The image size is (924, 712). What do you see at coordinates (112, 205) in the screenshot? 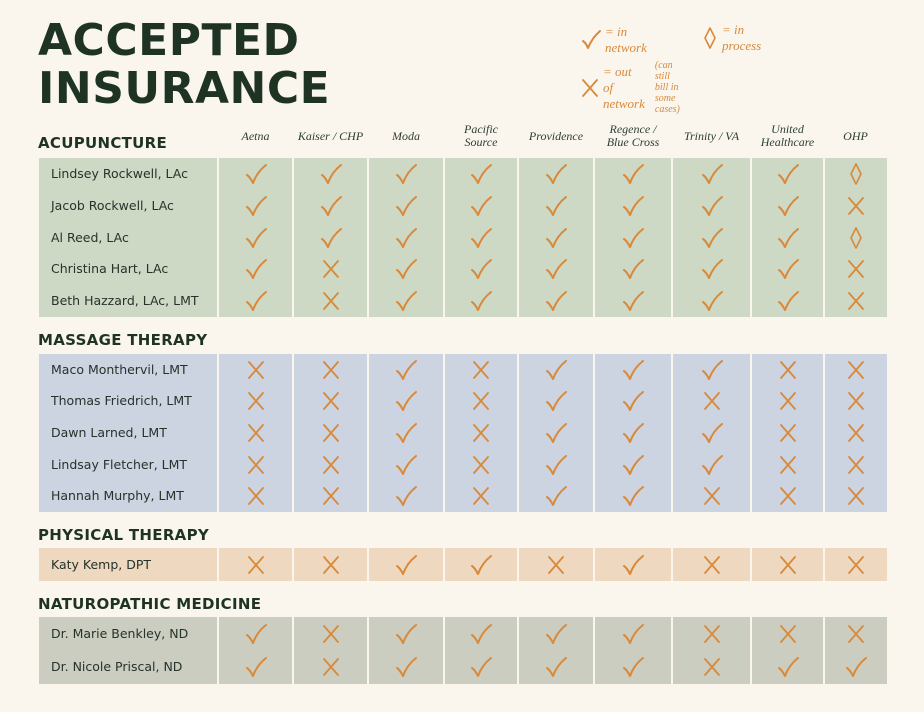
I see `provider-name: Jacob Rockwell, LAc` at bounding box center [112, 205].